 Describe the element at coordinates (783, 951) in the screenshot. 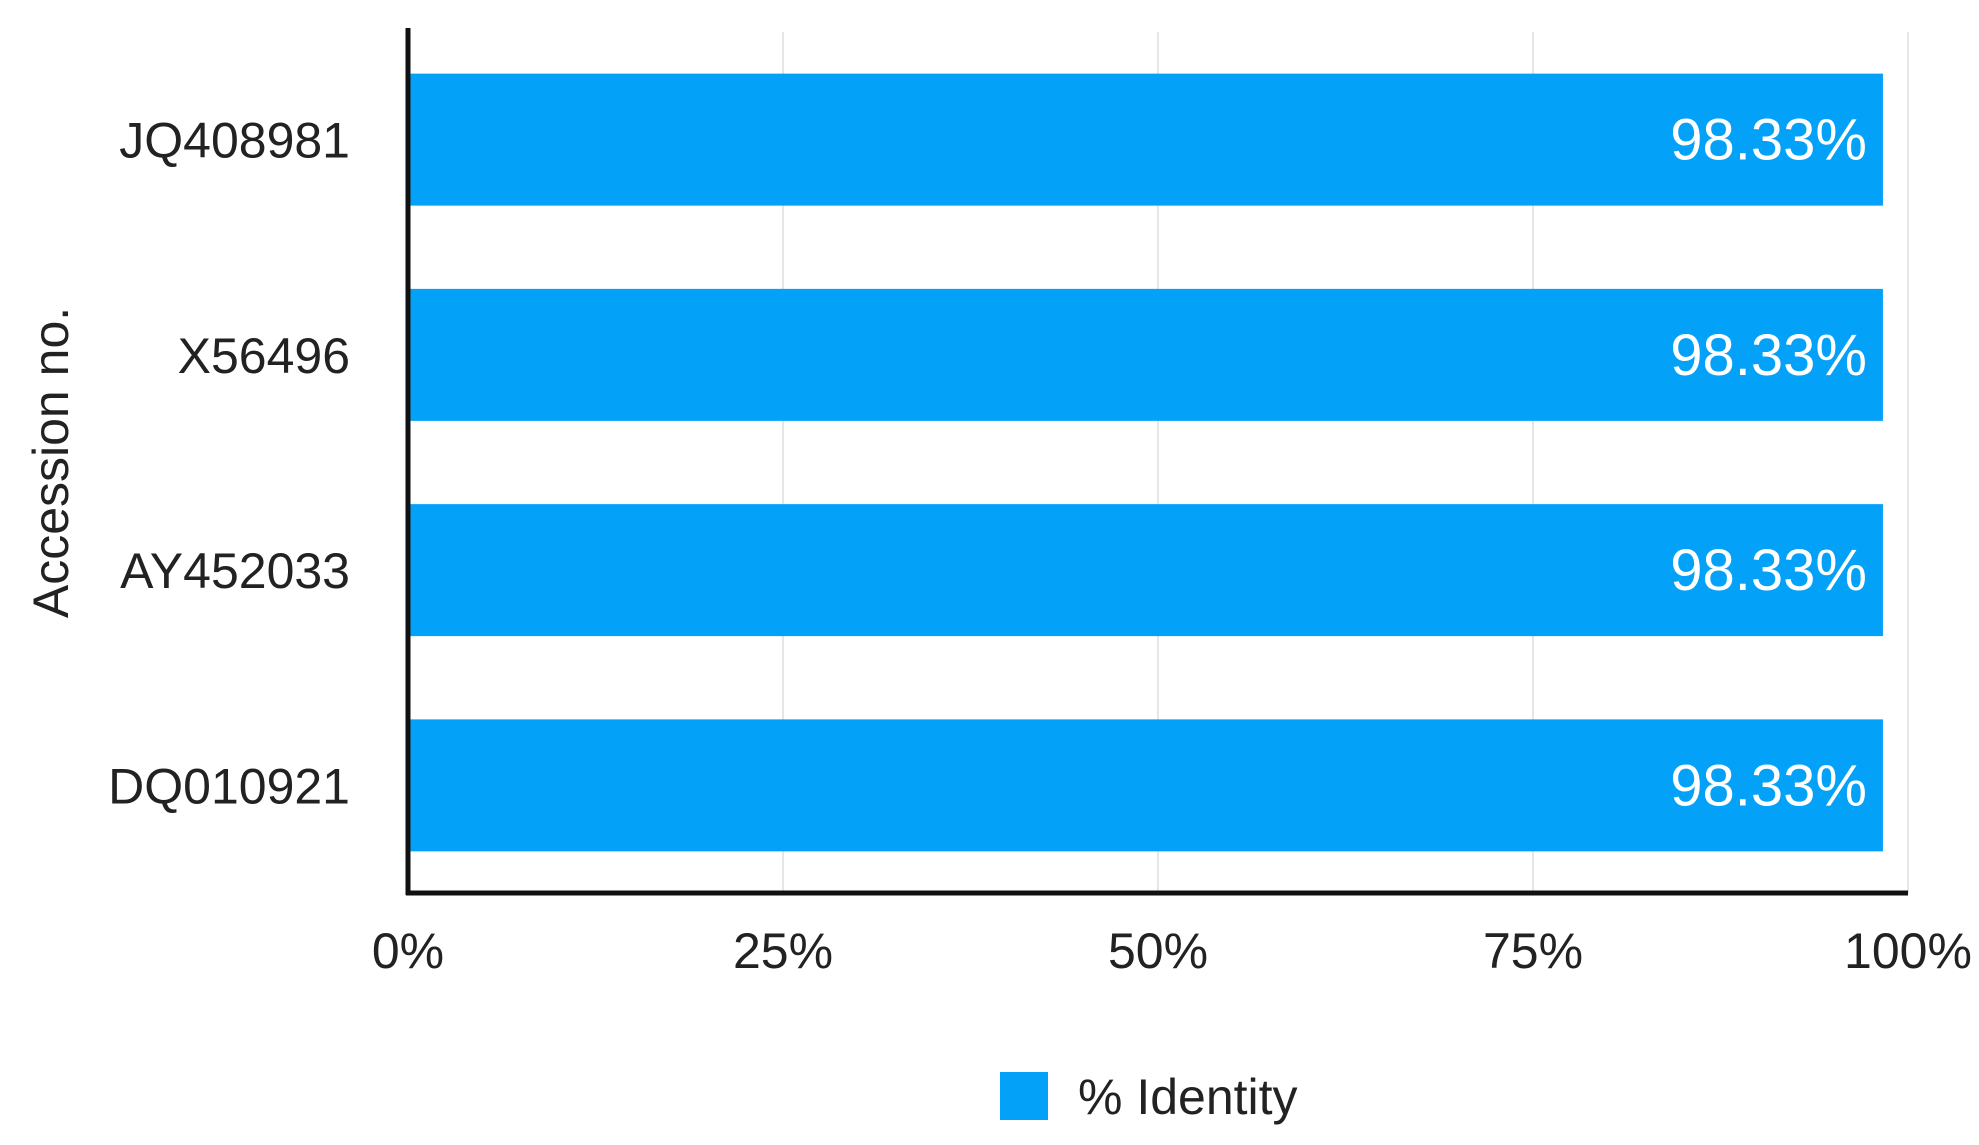

I see `x-tick-label-1: 25%` at that location.